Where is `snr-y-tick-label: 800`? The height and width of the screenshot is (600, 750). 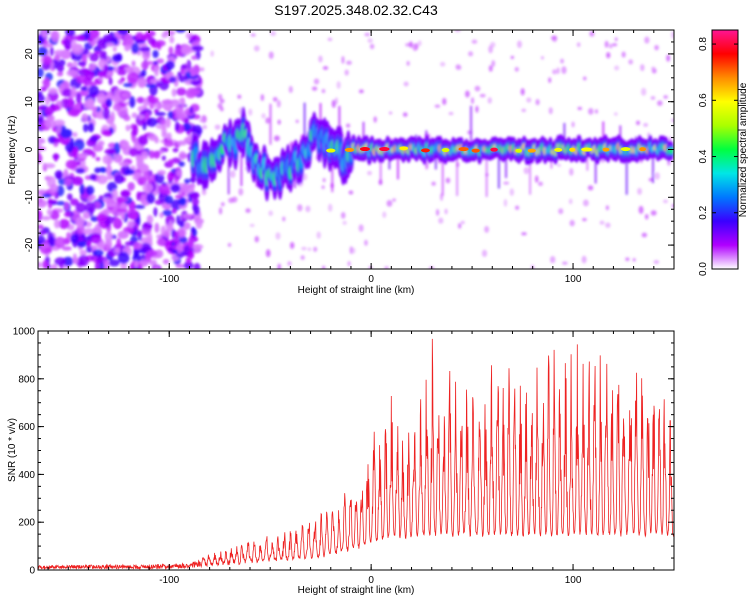 snr-y-tick-label: 800 is located at coordinates (26, 379).